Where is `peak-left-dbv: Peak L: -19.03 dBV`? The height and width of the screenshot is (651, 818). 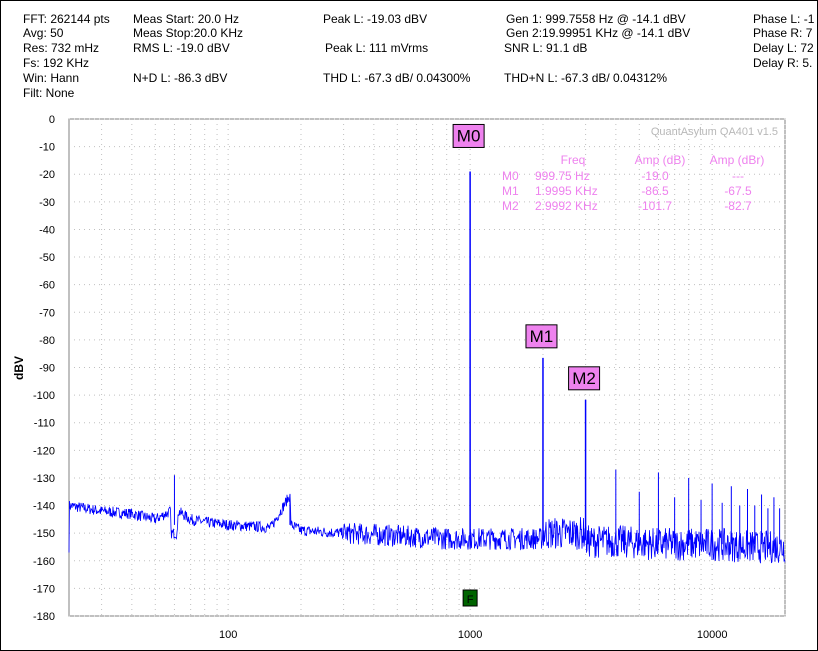
peak-left-dbv: Peak L: -19.03 dBV is located at coordinates (375, 19).